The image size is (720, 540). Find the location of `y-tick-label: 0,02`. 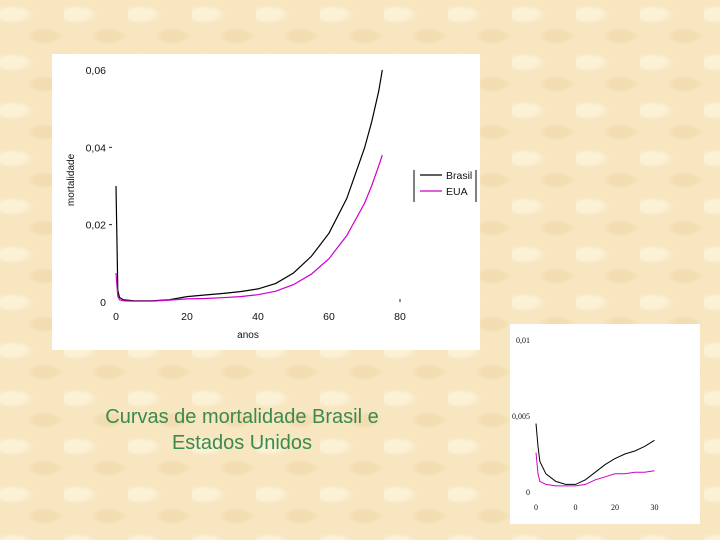

y-tick-label: 0,02 is located at coordinates (96, 226).